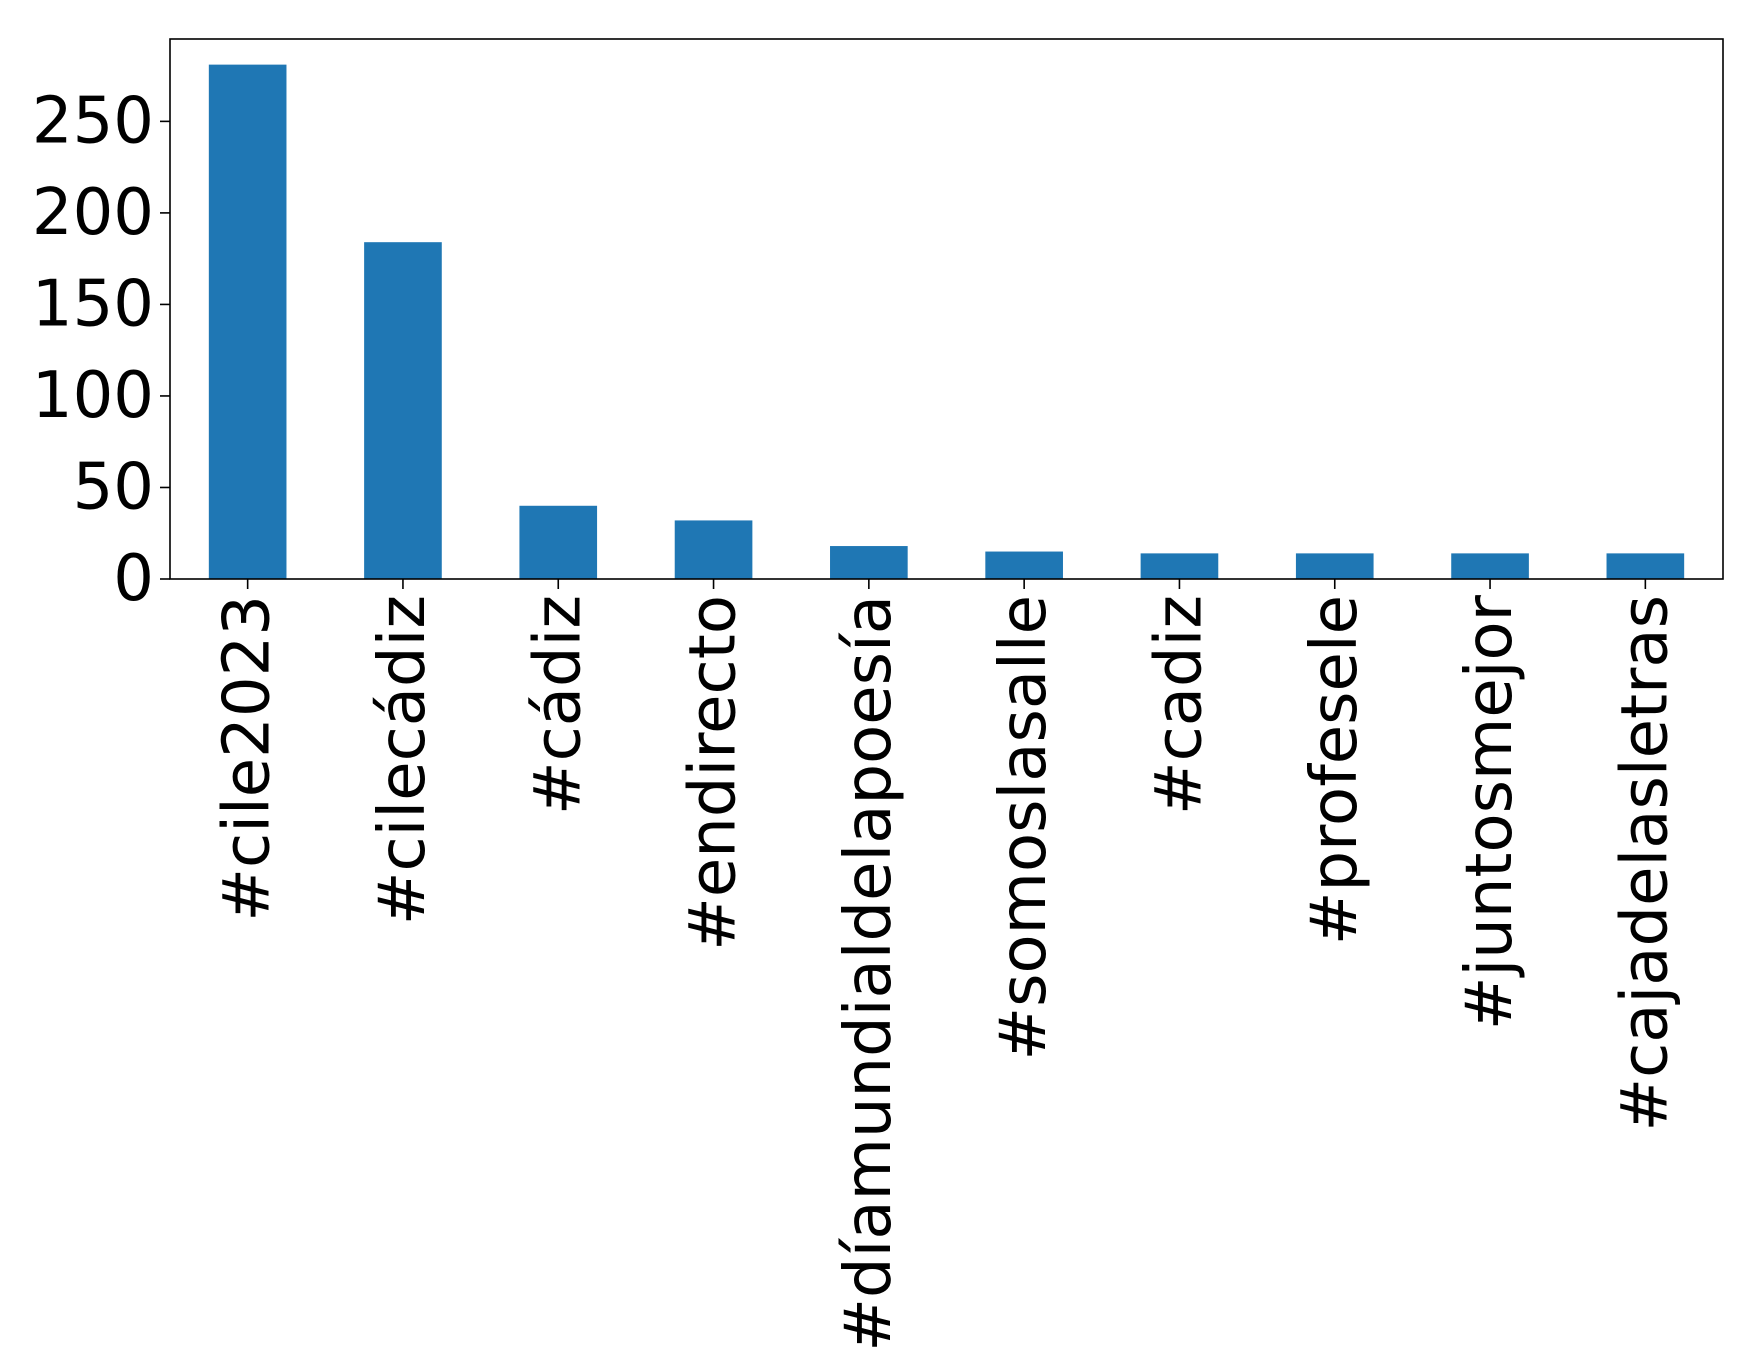 The height and width of the screenshot is (1366, 1758). I want to click on x-tick-label: #somoslasalle, so click(1024, 827).